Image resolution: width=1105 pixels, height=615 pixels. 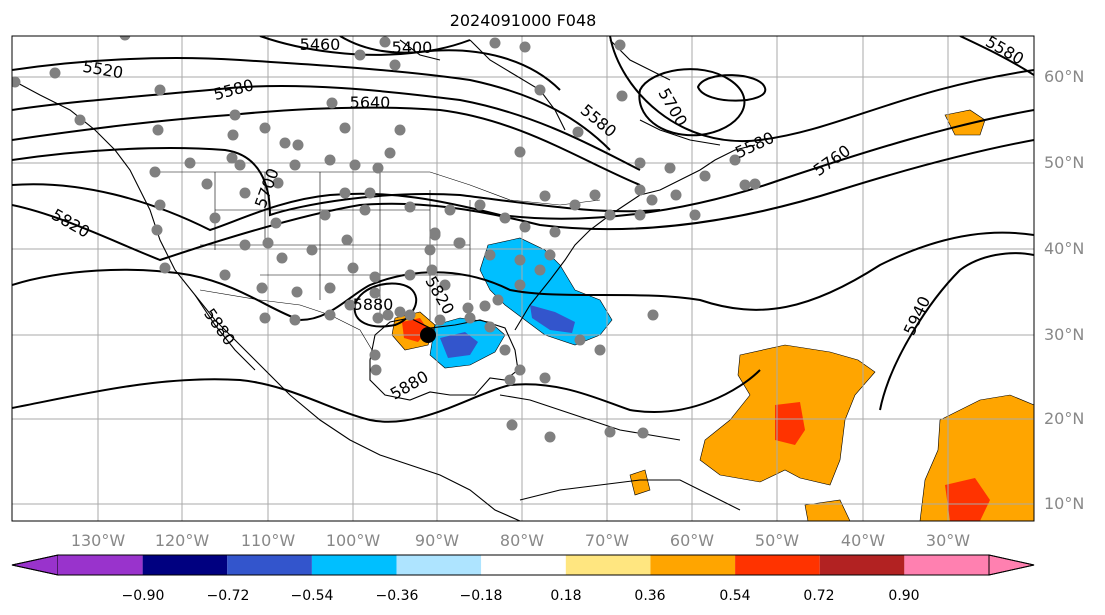 I want to click on contour-label: 5640, so click(x=370, y=102).